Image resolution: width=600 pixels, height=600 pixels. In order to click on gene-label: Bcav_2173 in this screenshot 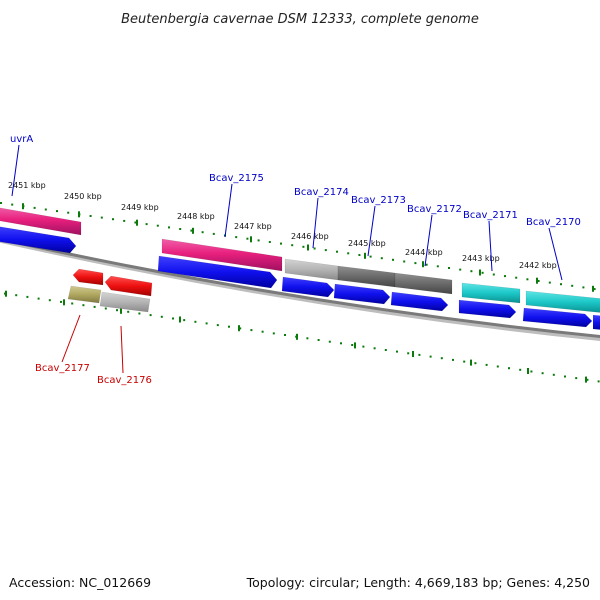, I will do `click(378, 200)`.